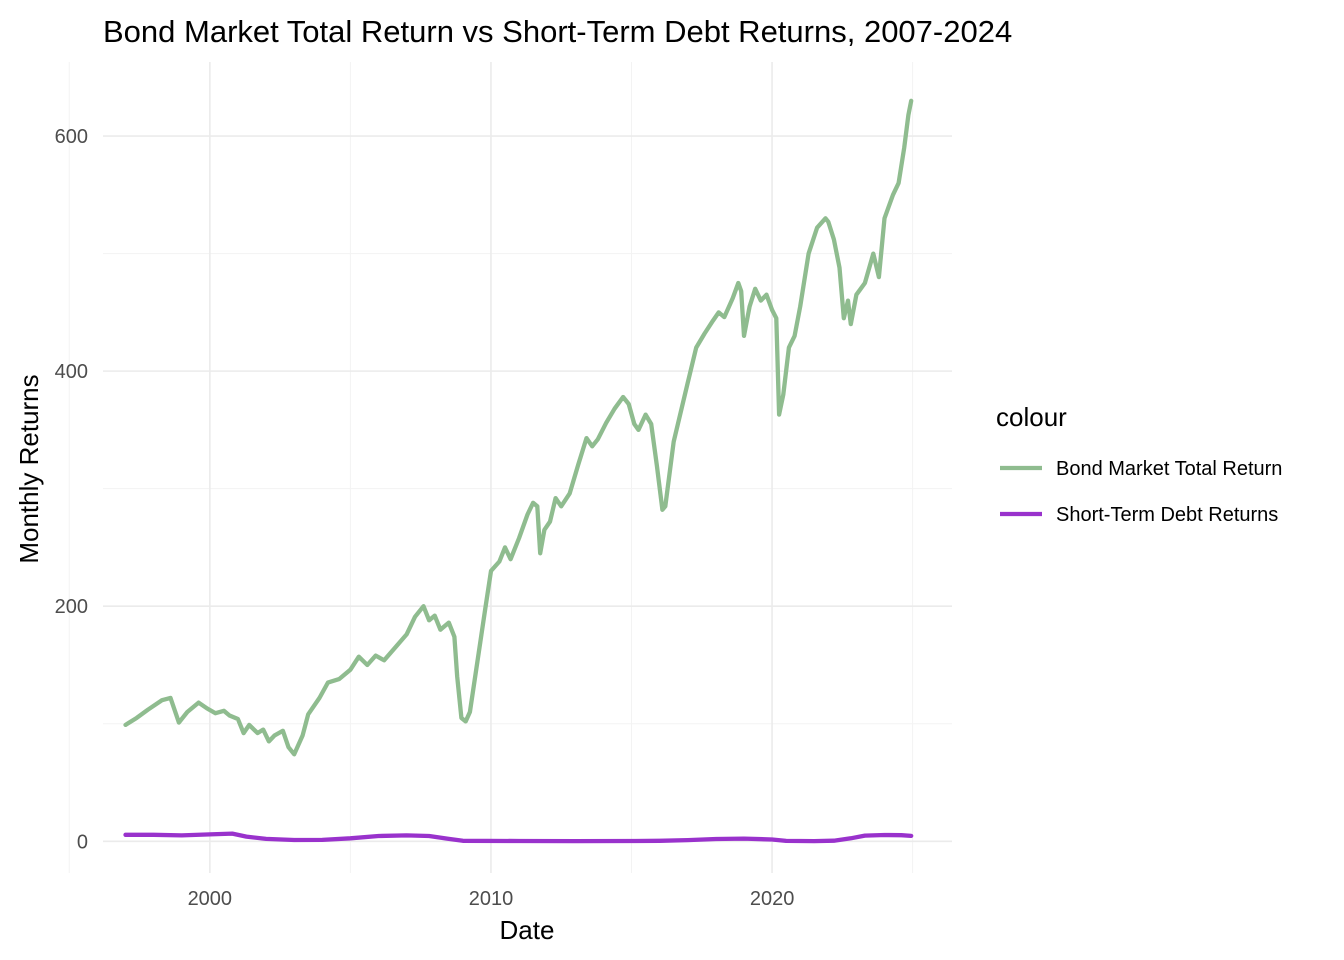  What do you see at coordinates (518, 837) in the screenshot?
I see `series-line-short-term-debt-returns` at bounding box center [518, 837].